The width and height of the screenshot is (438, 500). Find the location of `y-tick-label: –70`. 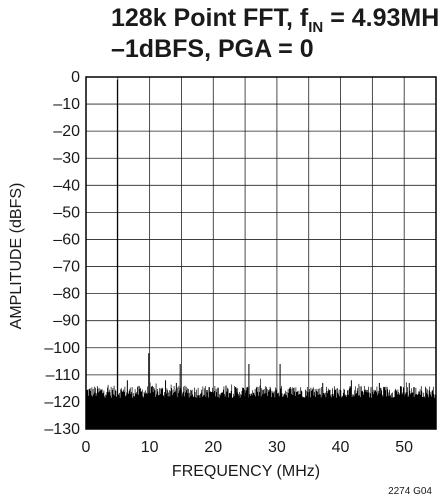

y-tick-label: –70 is located at coordinates (66, 267).